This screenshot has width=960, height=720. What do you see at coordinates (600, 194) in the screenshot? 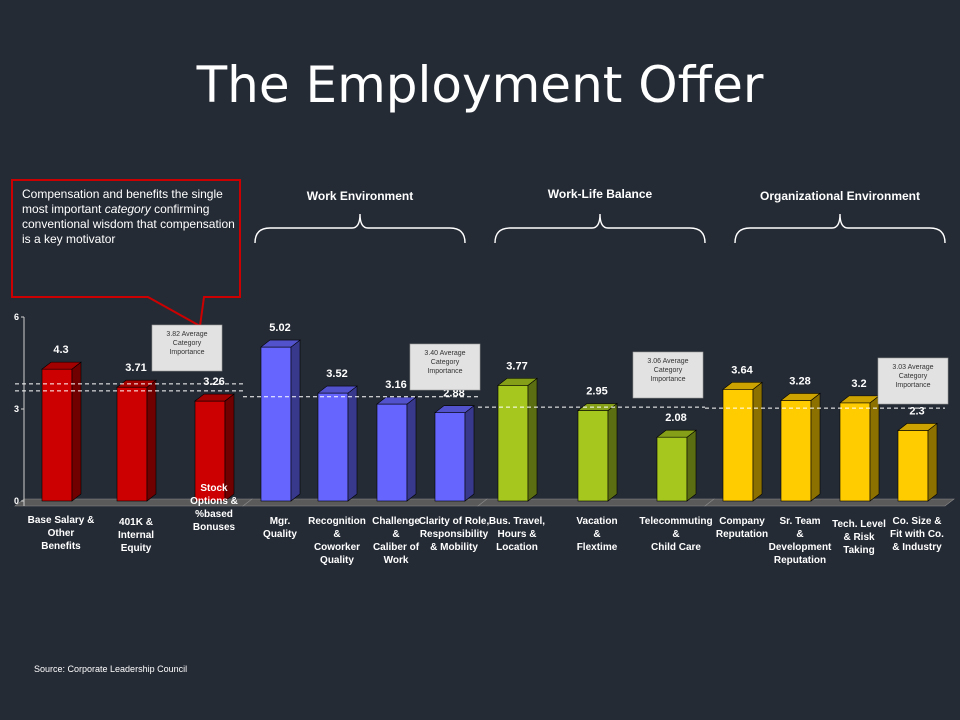
I see `group-label: Work-Life Balance` at bounding box center [600, 194].